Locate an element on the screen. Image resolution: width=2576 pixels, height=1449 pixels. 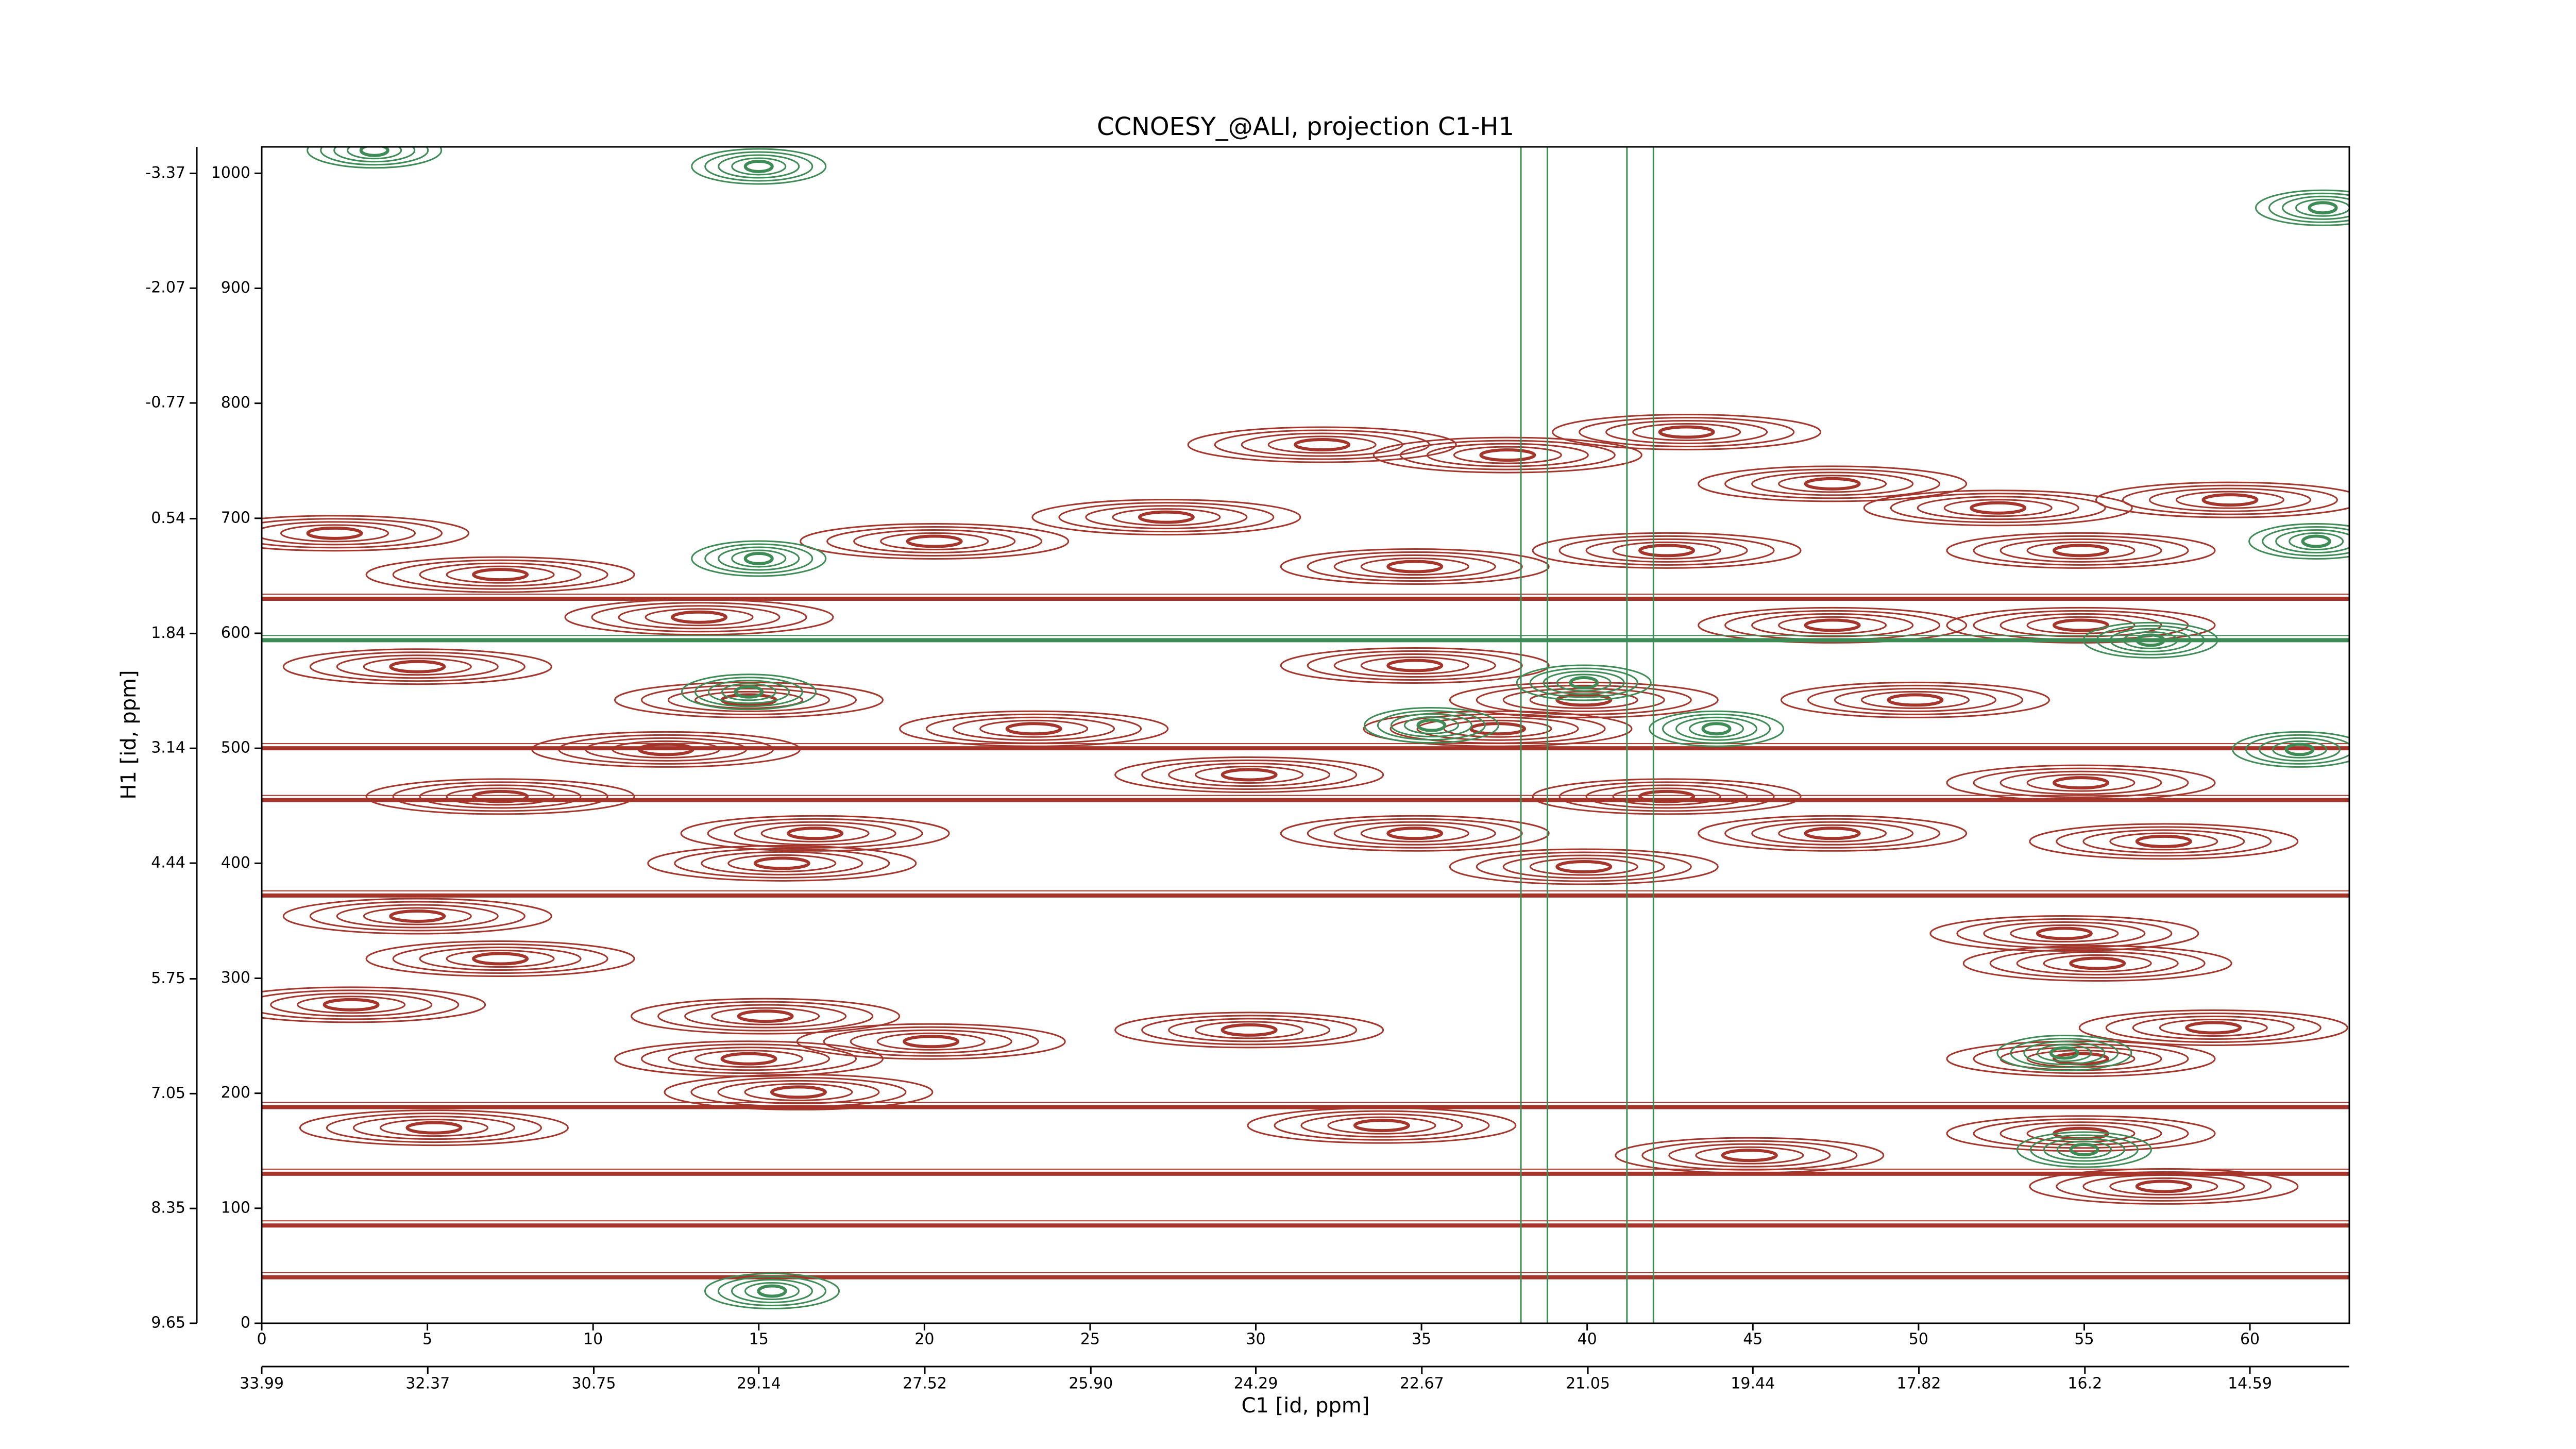
y-tick-label: 0 is located at coordinates (245, 1323).